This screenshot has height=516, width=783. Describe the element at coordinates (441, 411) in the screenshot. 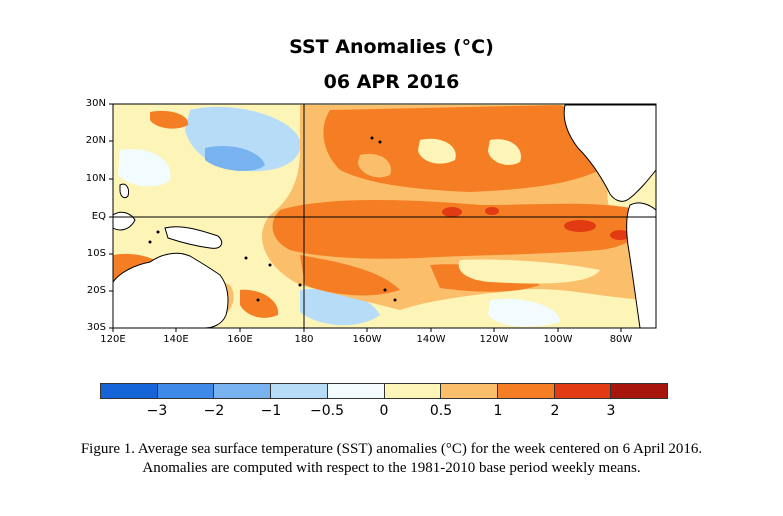

I see `colorbar-label: 0.5` at that location.